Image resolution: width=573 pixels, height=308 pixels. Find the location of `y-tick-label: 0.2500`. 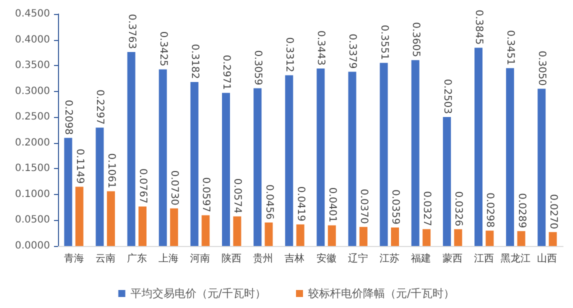

y-tick-label: 0.2500 is located at coordinates (32, 117).